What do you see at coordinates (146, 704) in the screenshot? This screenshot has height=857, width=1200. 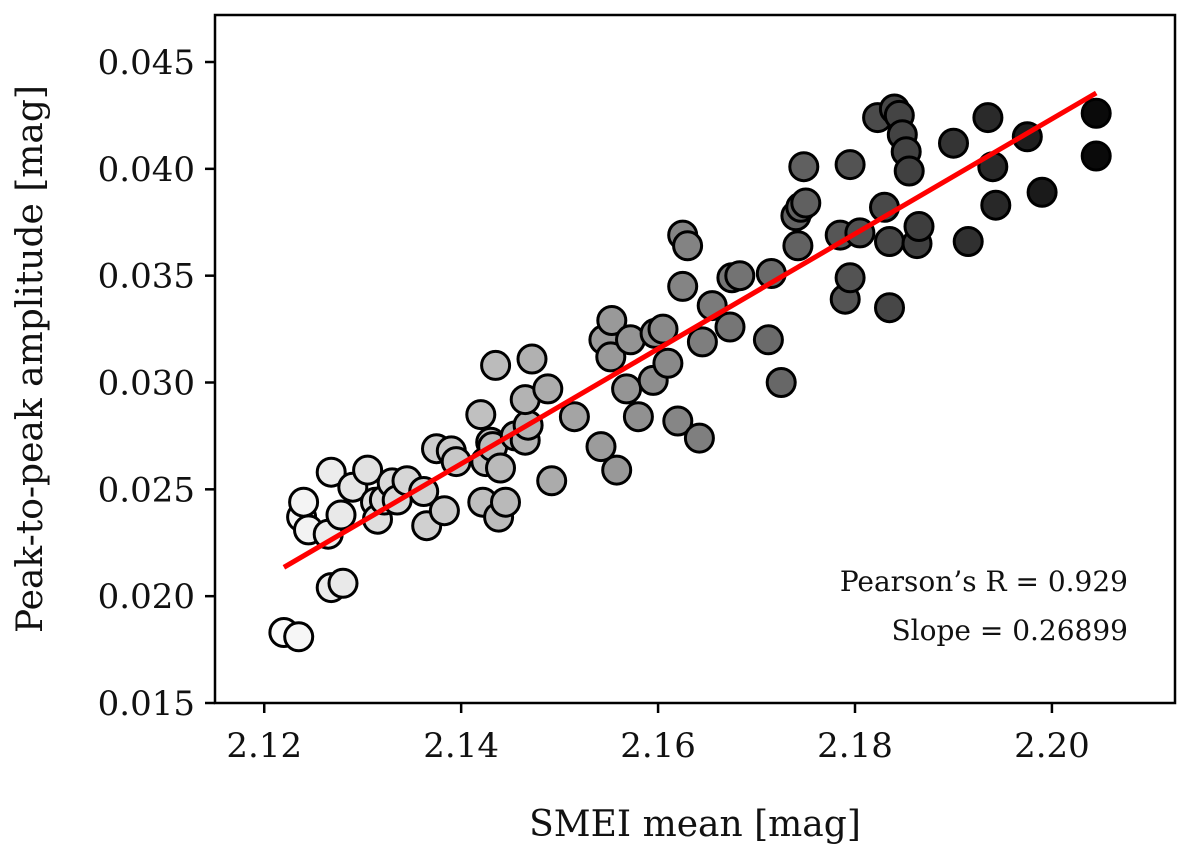 I see `y-tick-label: 0.015` at bounding box center [146, 704].